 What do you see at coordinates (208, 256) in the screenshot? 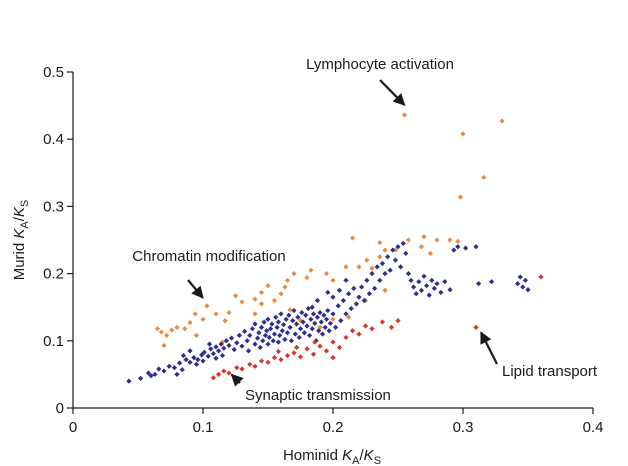
I see `annotation-chromatin-modification-text: Chromatin modification` at bounding box center [208, 256].